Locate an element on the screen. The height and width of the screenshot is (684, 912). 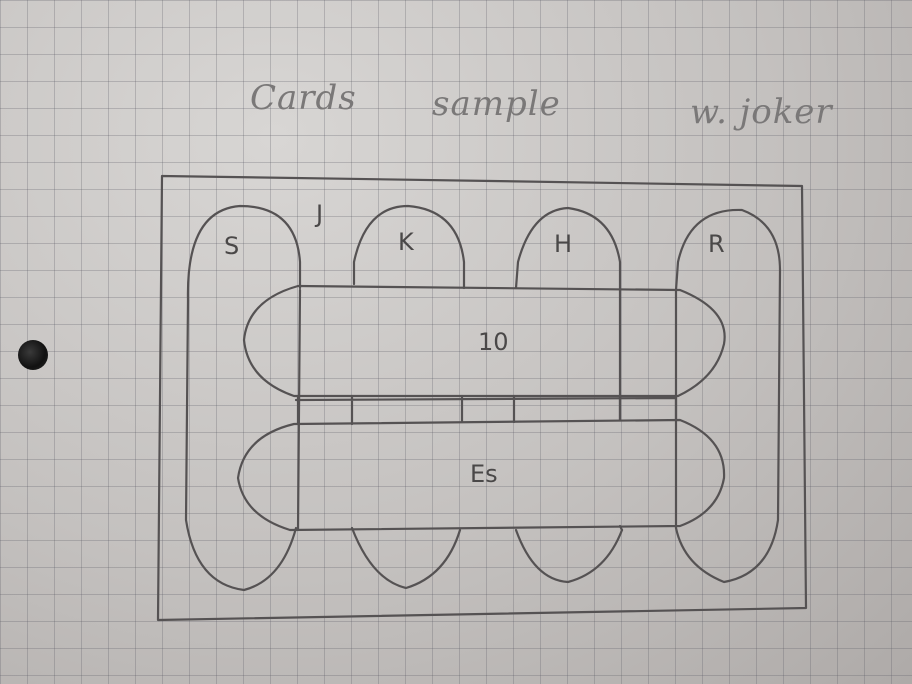
card-h-bottom is located at coordinates (569, 556).